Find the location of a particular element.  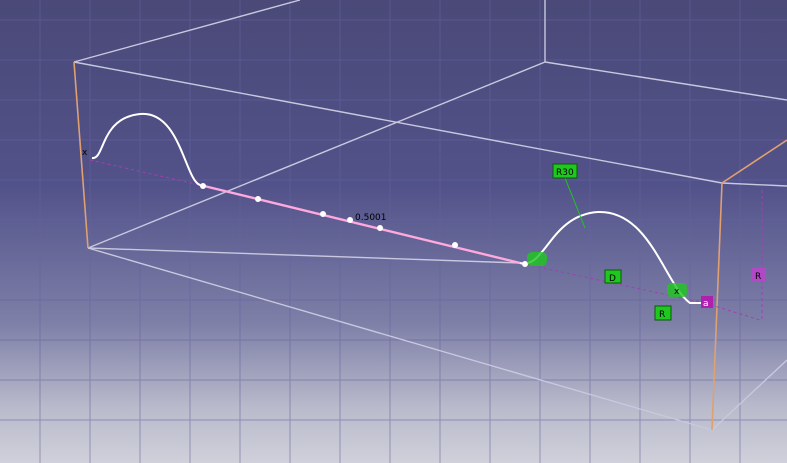

box-edge-right-lower is located at coordinates (749, 395).